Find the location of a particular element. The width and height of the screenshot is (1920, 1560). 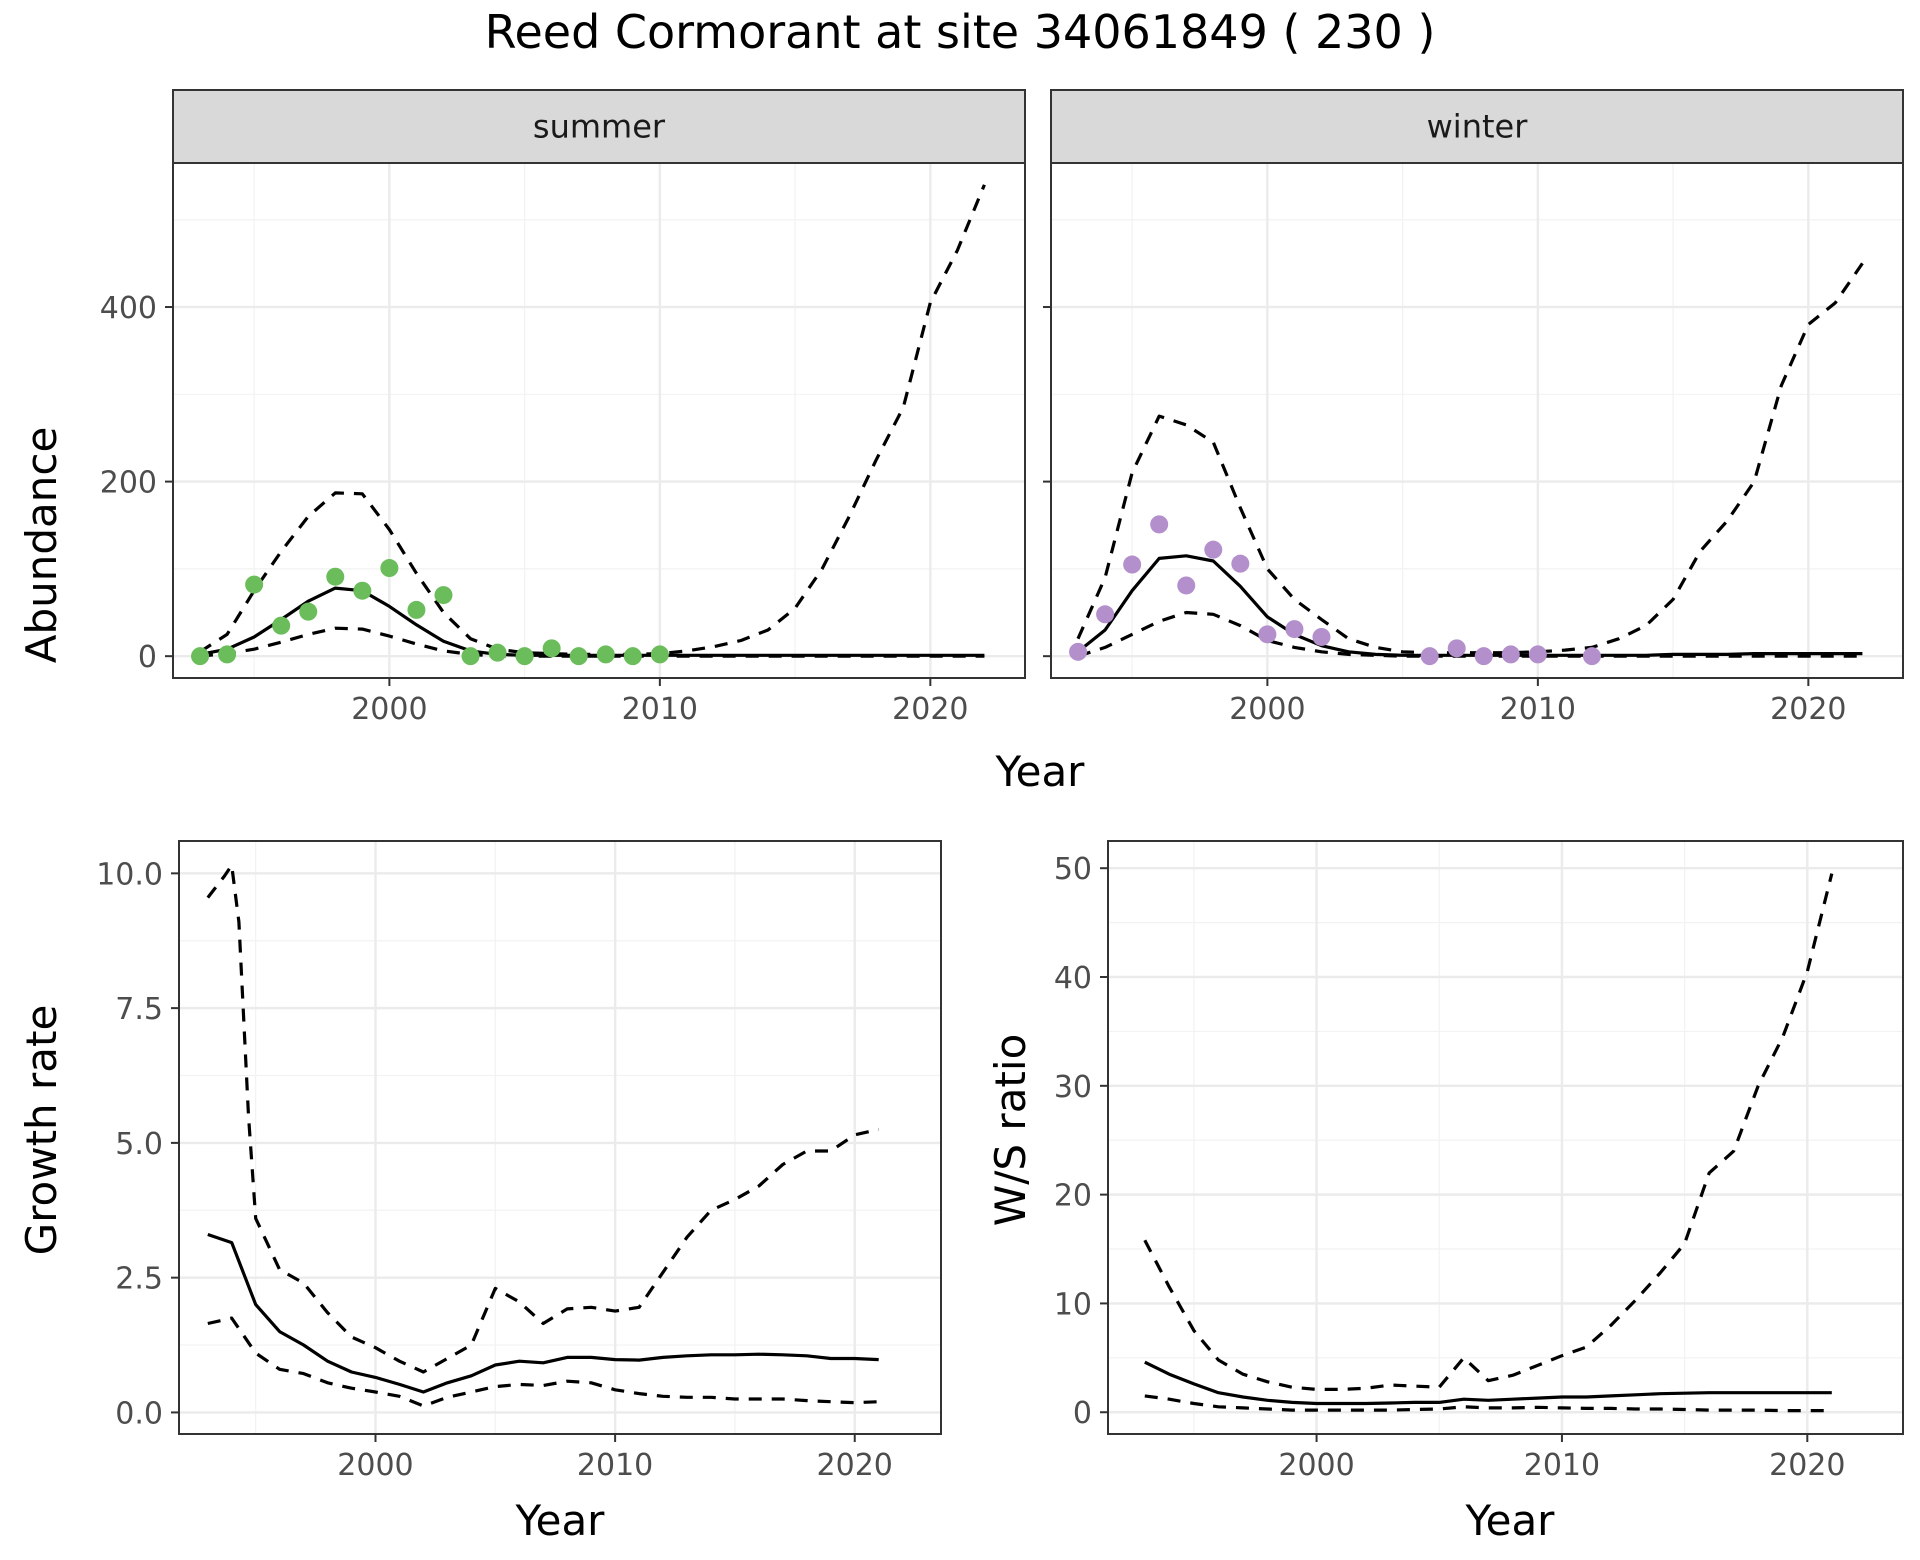

y-axis-title-ratio: W/S ratio is located at coordinates (1010, 1130).